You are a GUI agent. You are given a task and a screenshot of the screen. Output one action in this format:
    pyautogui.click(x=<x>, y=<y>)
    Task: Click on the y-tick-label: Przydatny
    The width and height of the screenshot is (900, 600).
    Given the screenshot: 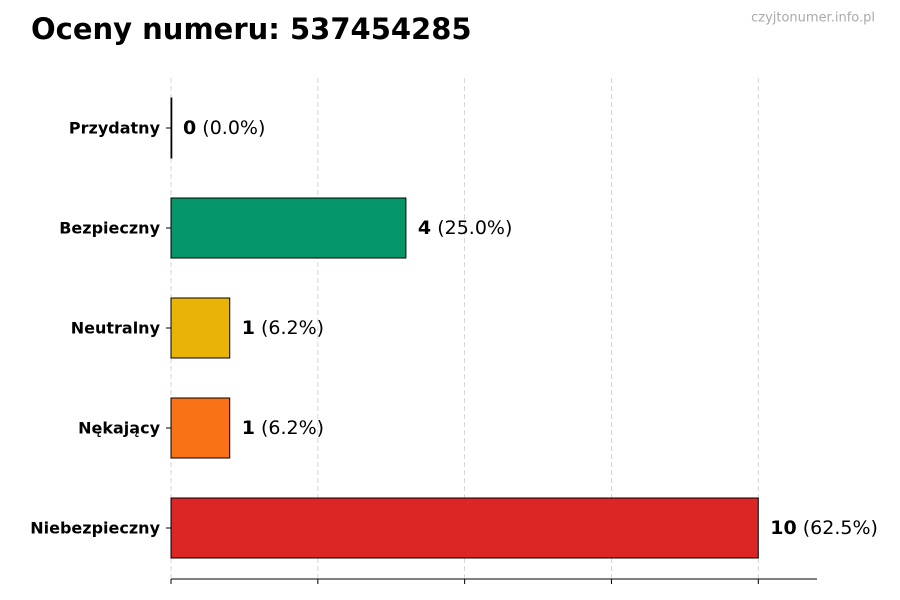 What is the action you would take?
    pyautogui.click(x=115, y=128)
    